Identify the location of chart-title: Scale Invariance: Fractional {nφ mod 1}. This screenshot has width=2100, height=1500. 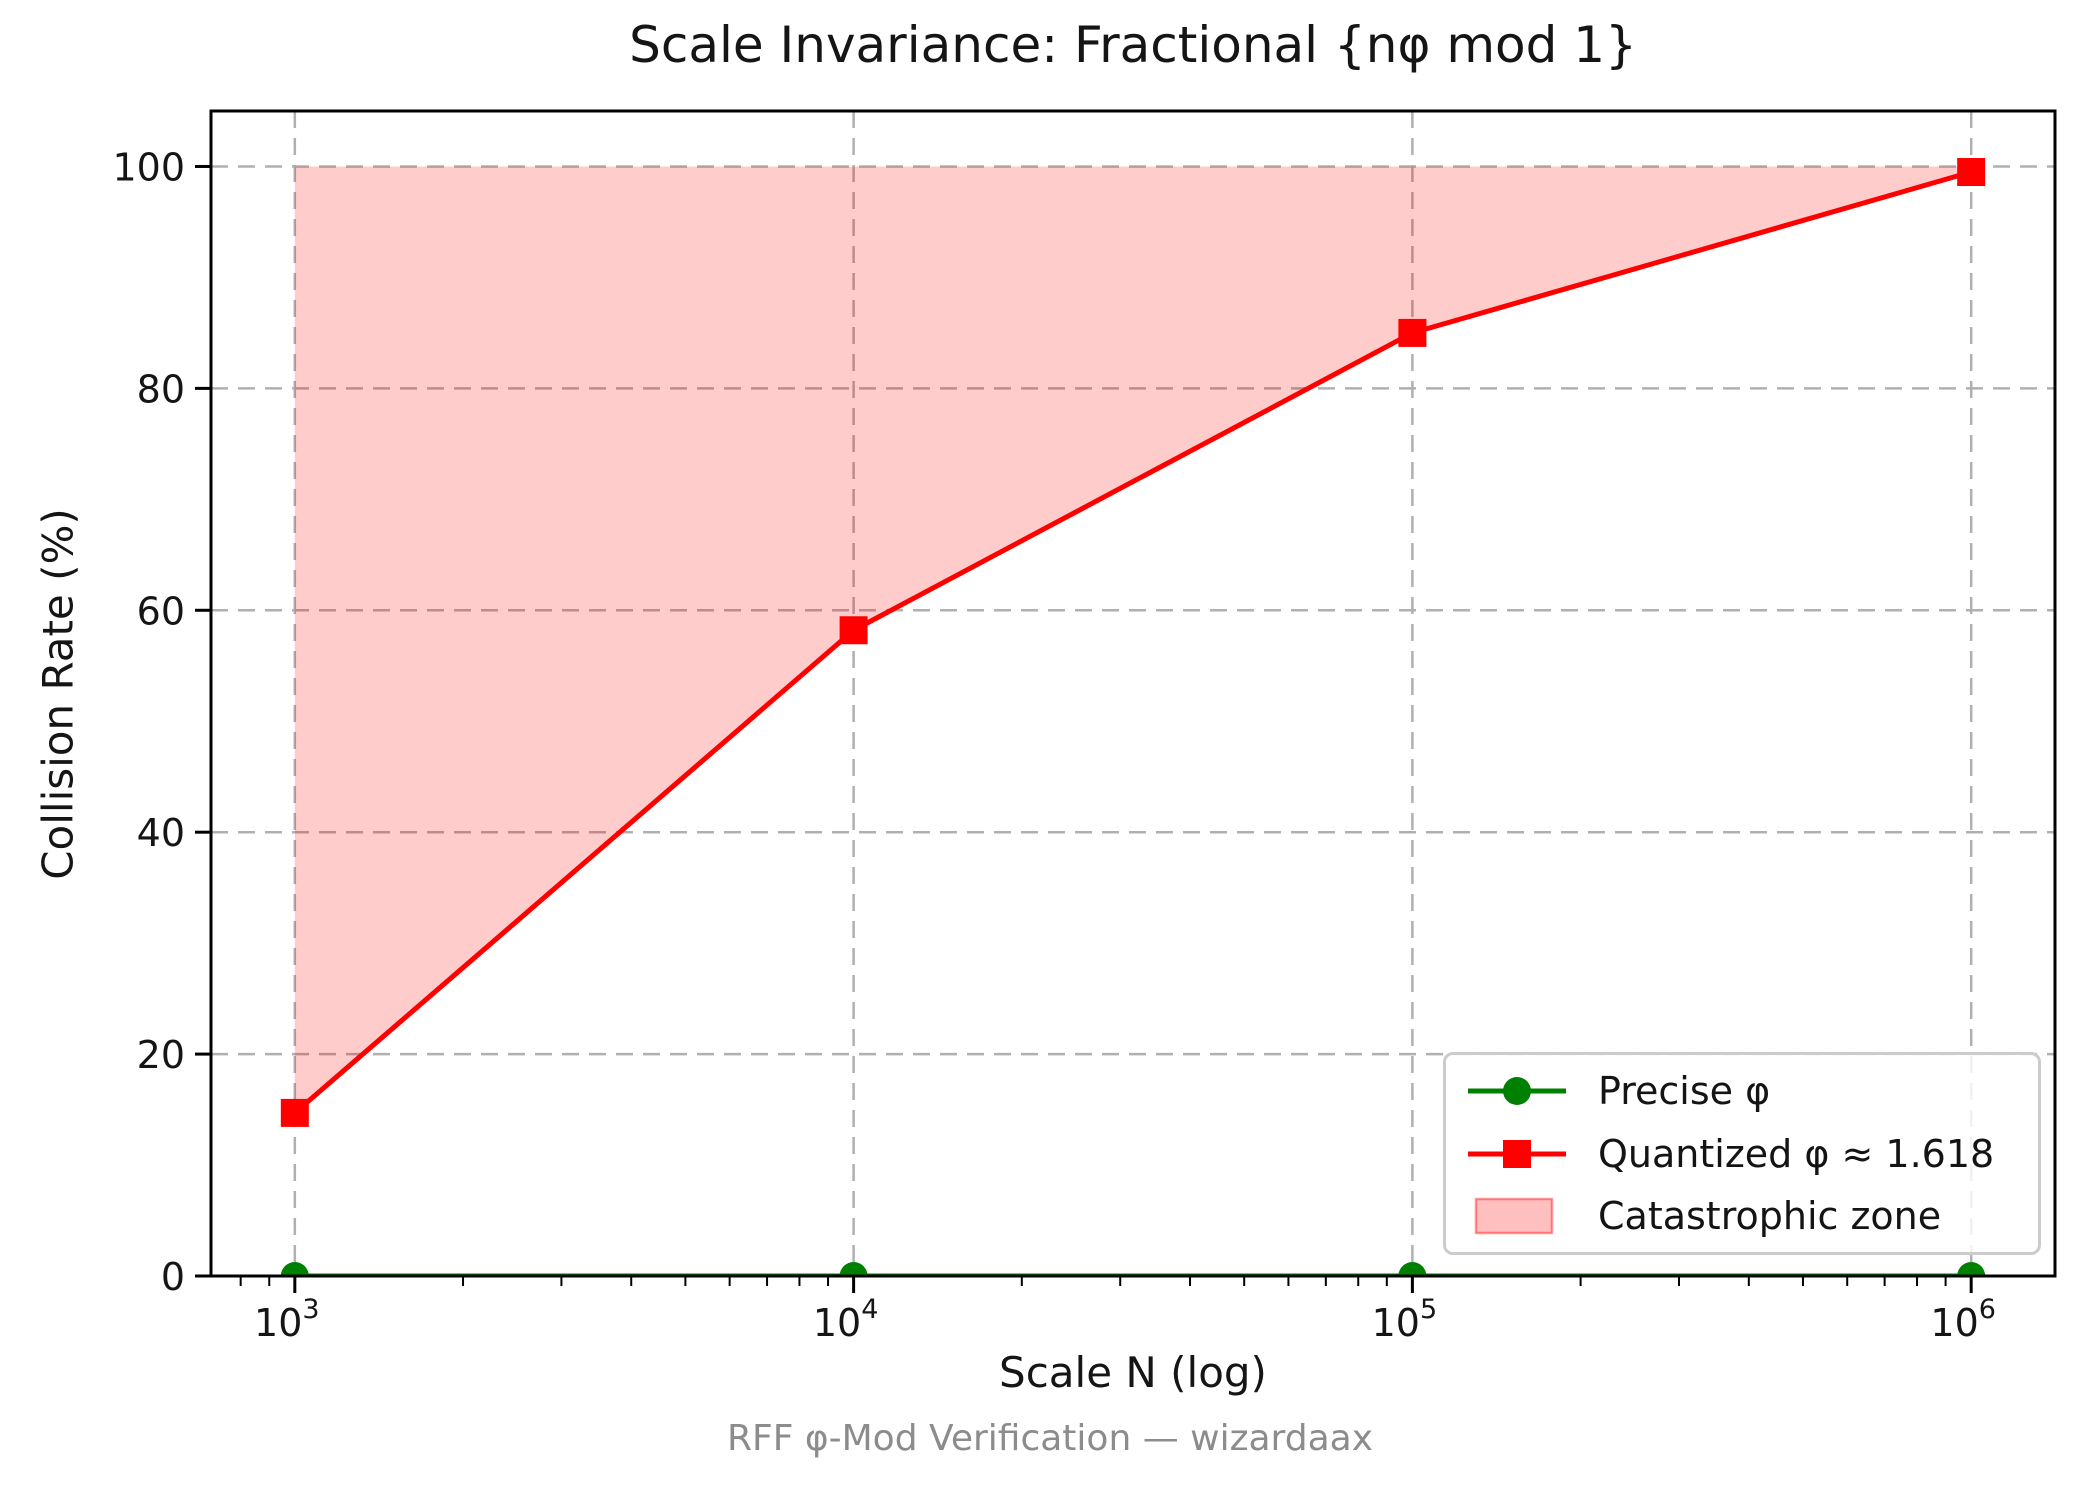
(1133, 45).